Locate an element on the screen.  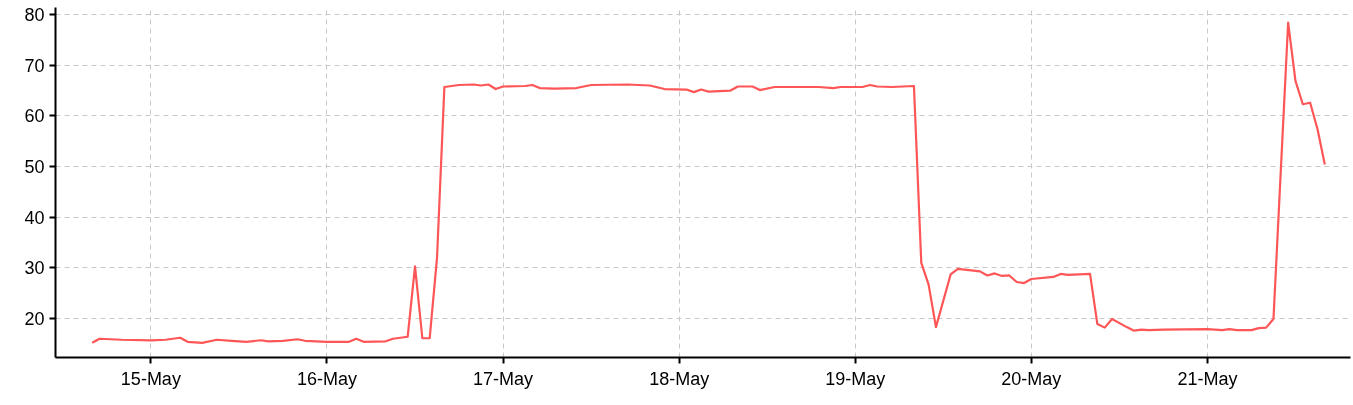
x-tick-label: 15-May is located at coordinates (150, 378).